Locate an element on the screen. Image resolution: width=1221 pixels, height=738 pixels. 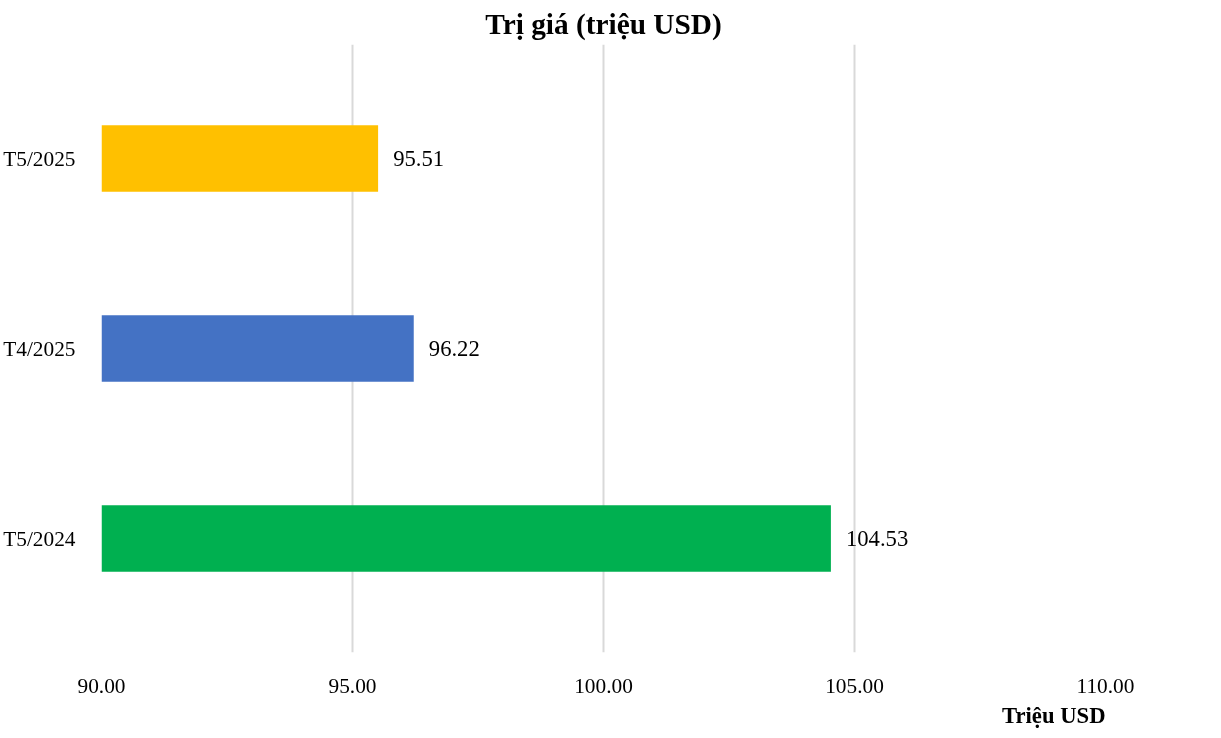
y-tick-label: T5/2024 is located at coordinates (39, 538).